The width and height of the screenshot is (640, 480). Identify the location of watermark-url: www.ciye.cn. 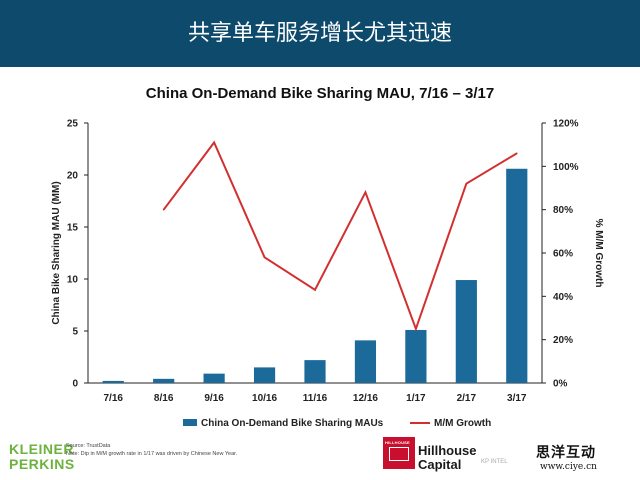
(568, 467).